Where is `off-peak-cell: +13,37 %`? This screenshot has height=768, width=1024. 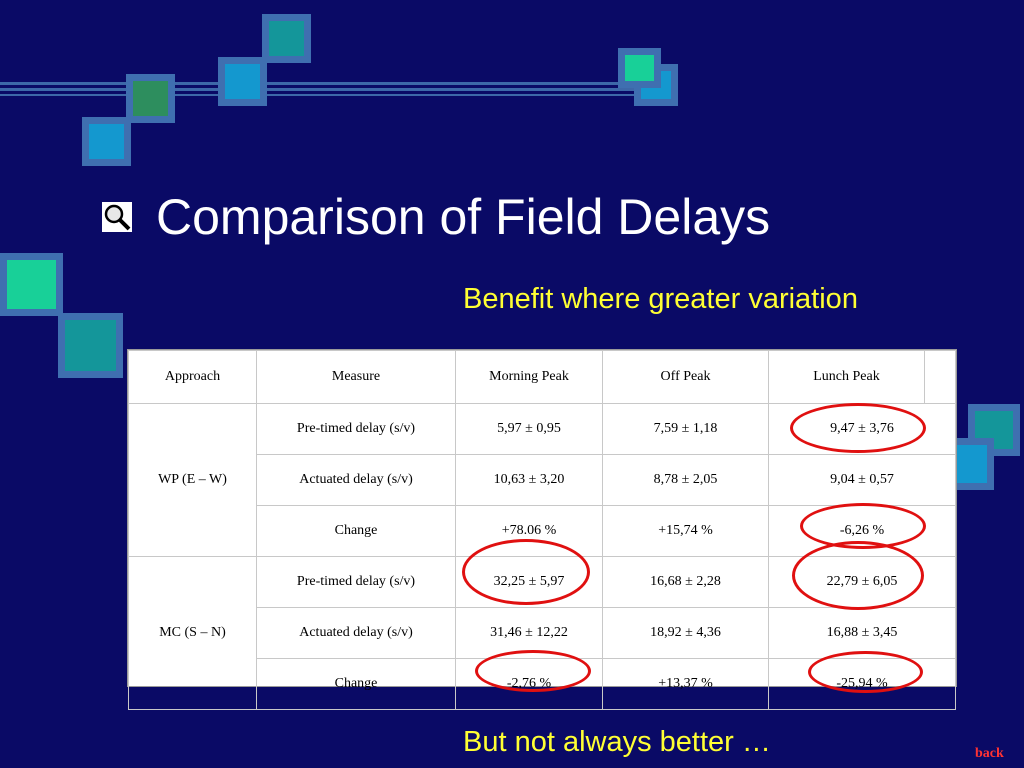 off-peak-cell: +13,37 % is located at coordinates (685, 684).